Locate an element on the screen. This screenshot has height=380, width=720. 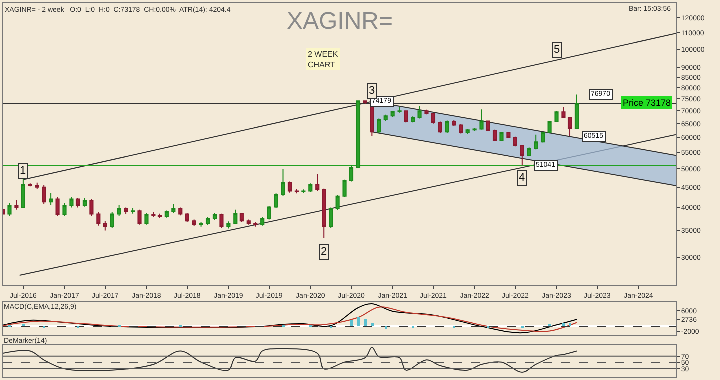
annotation: 2 is located at coordinates (324, 252).